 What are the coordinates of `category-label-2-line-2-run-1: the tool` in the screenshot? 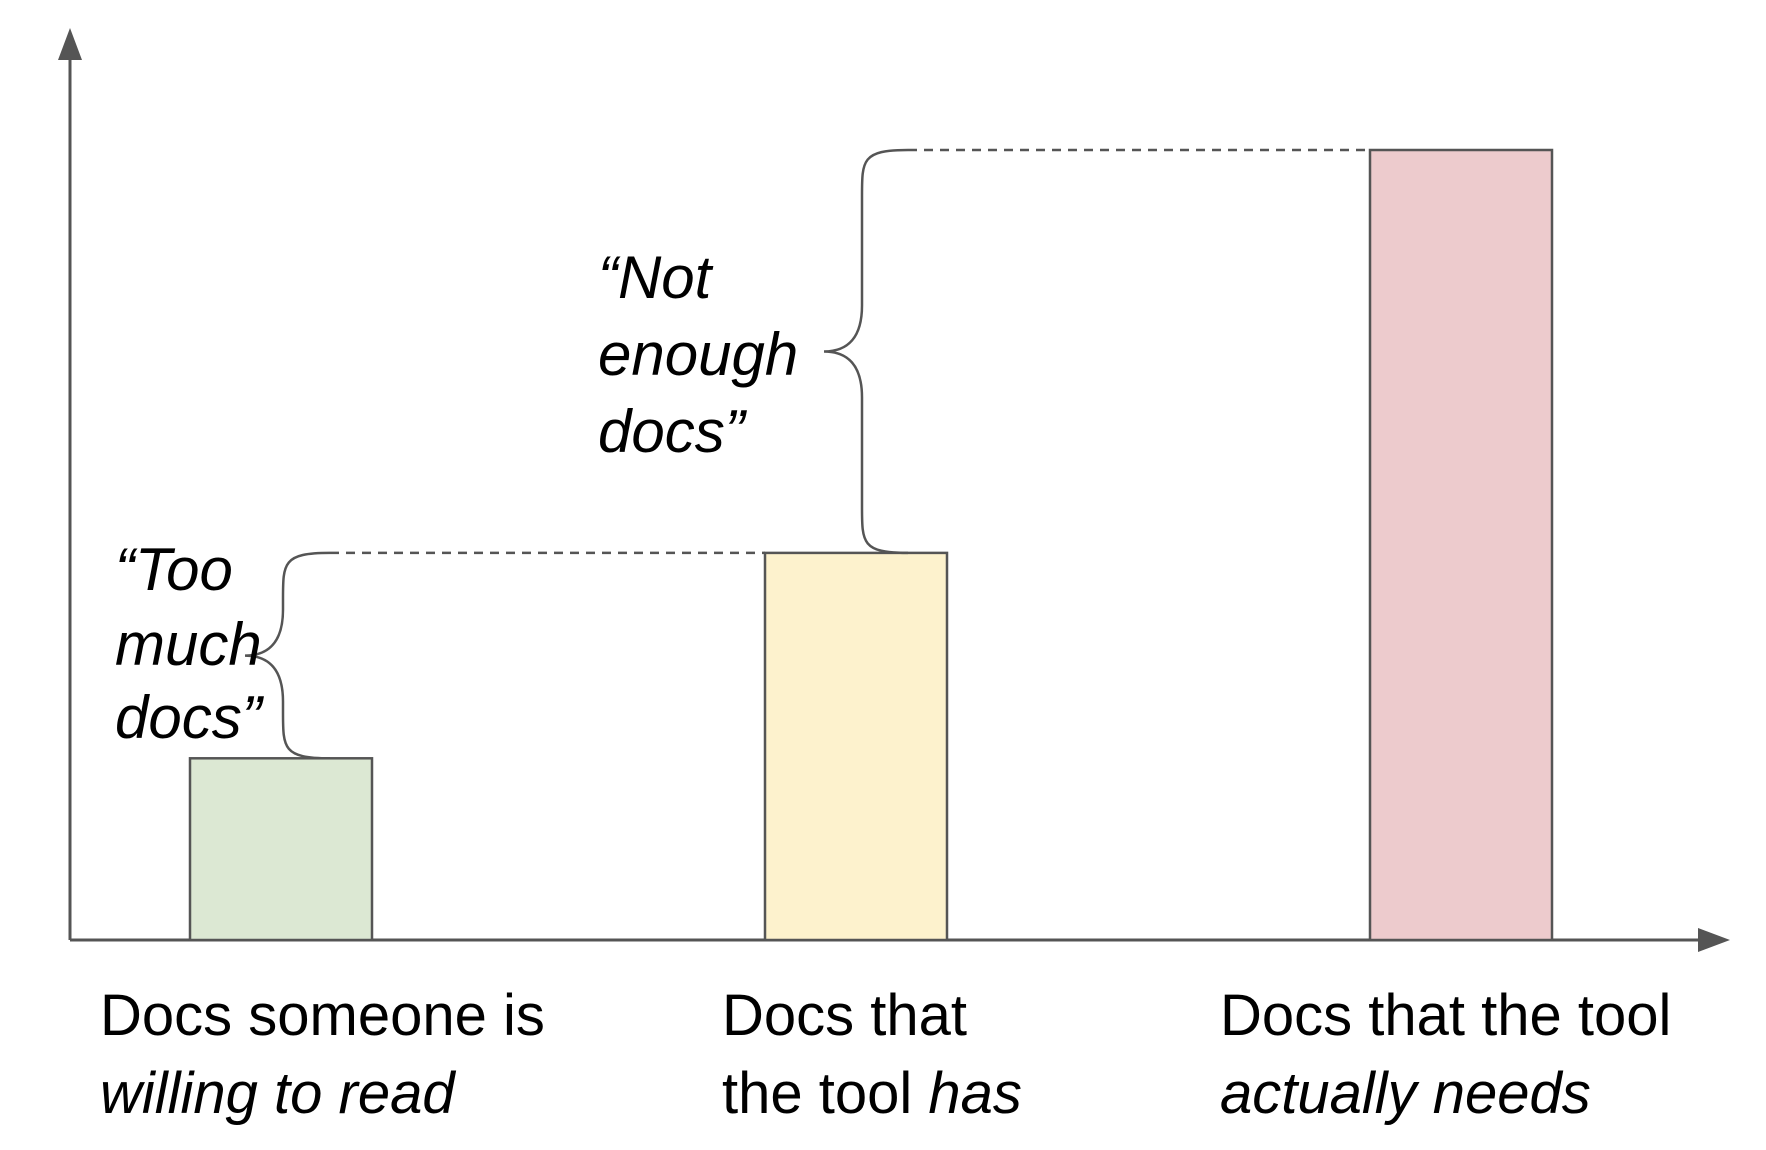 It's located at (825, 1093).